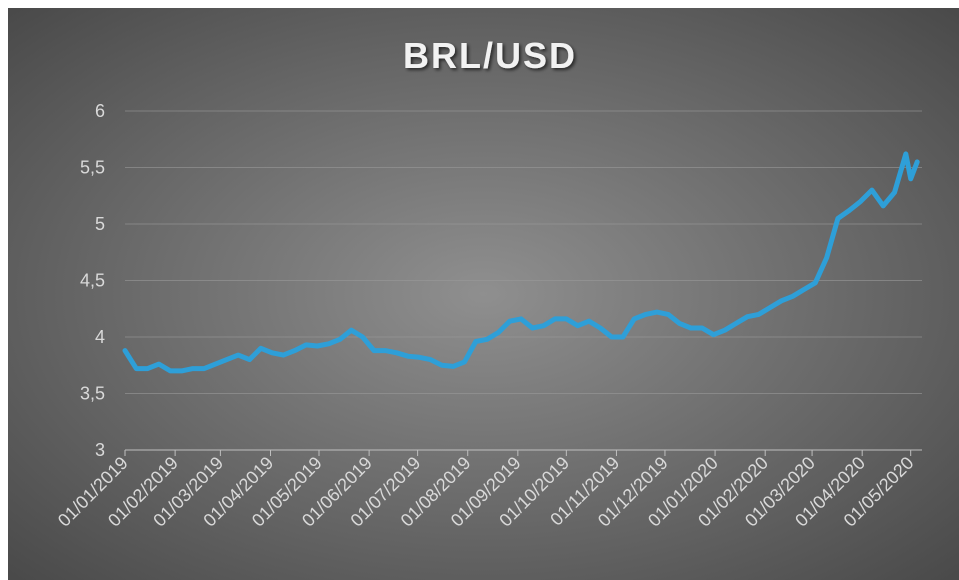 This screenshot has width=959, height=580. I want to click on y-tick-label: 4,5, so click(92, 281).